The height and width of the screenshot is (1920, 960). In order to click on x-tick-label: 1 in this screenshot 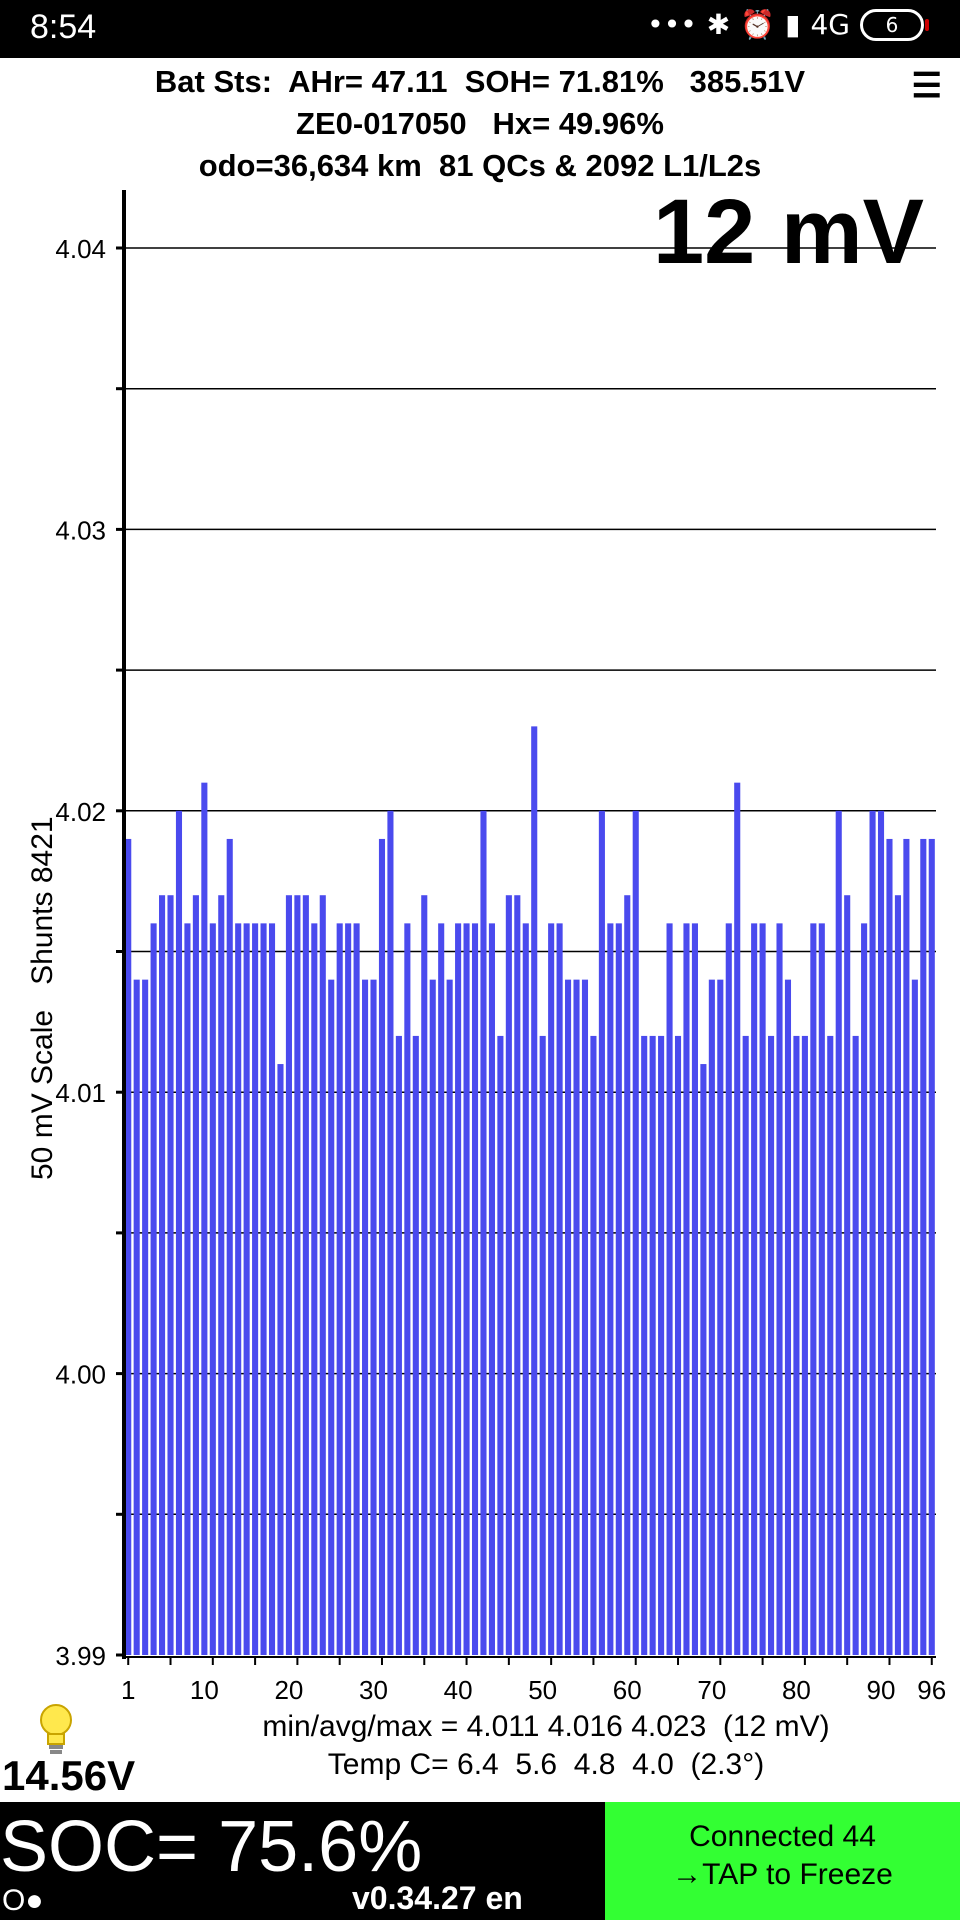, I will do `click(128, 1690)`.